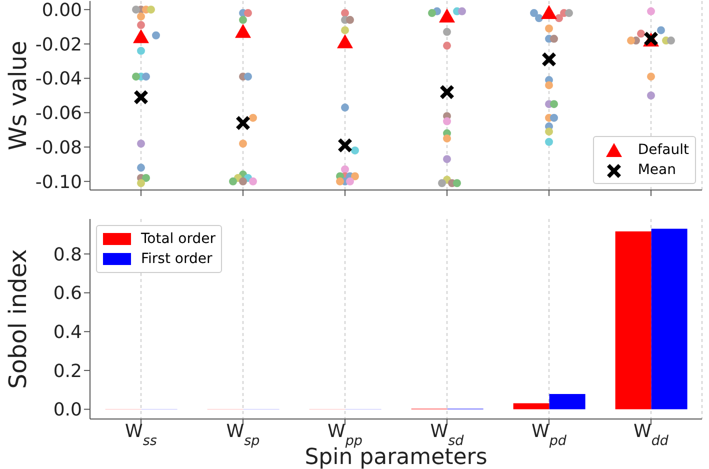  What do you see at coordinates (62, 10) in the screenshot?
I see `y-tick-label: 0.00` at bounding box center [62, 10].